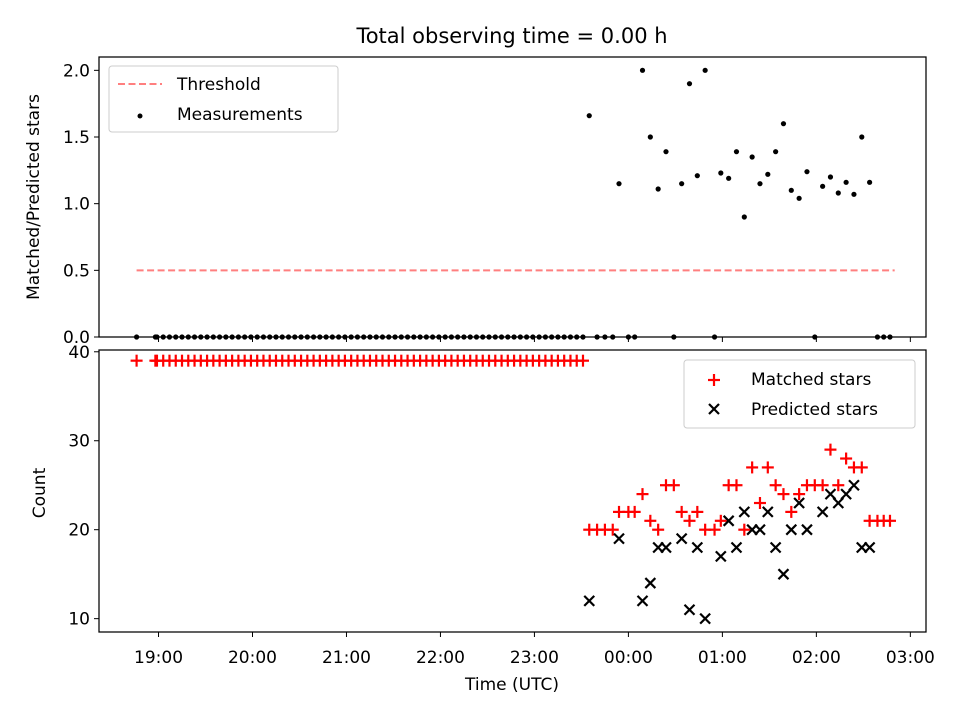 The width and height of the screenshot is (960, 720). I want to click on legend-threshold-label: Threshold, so click(218, 85).